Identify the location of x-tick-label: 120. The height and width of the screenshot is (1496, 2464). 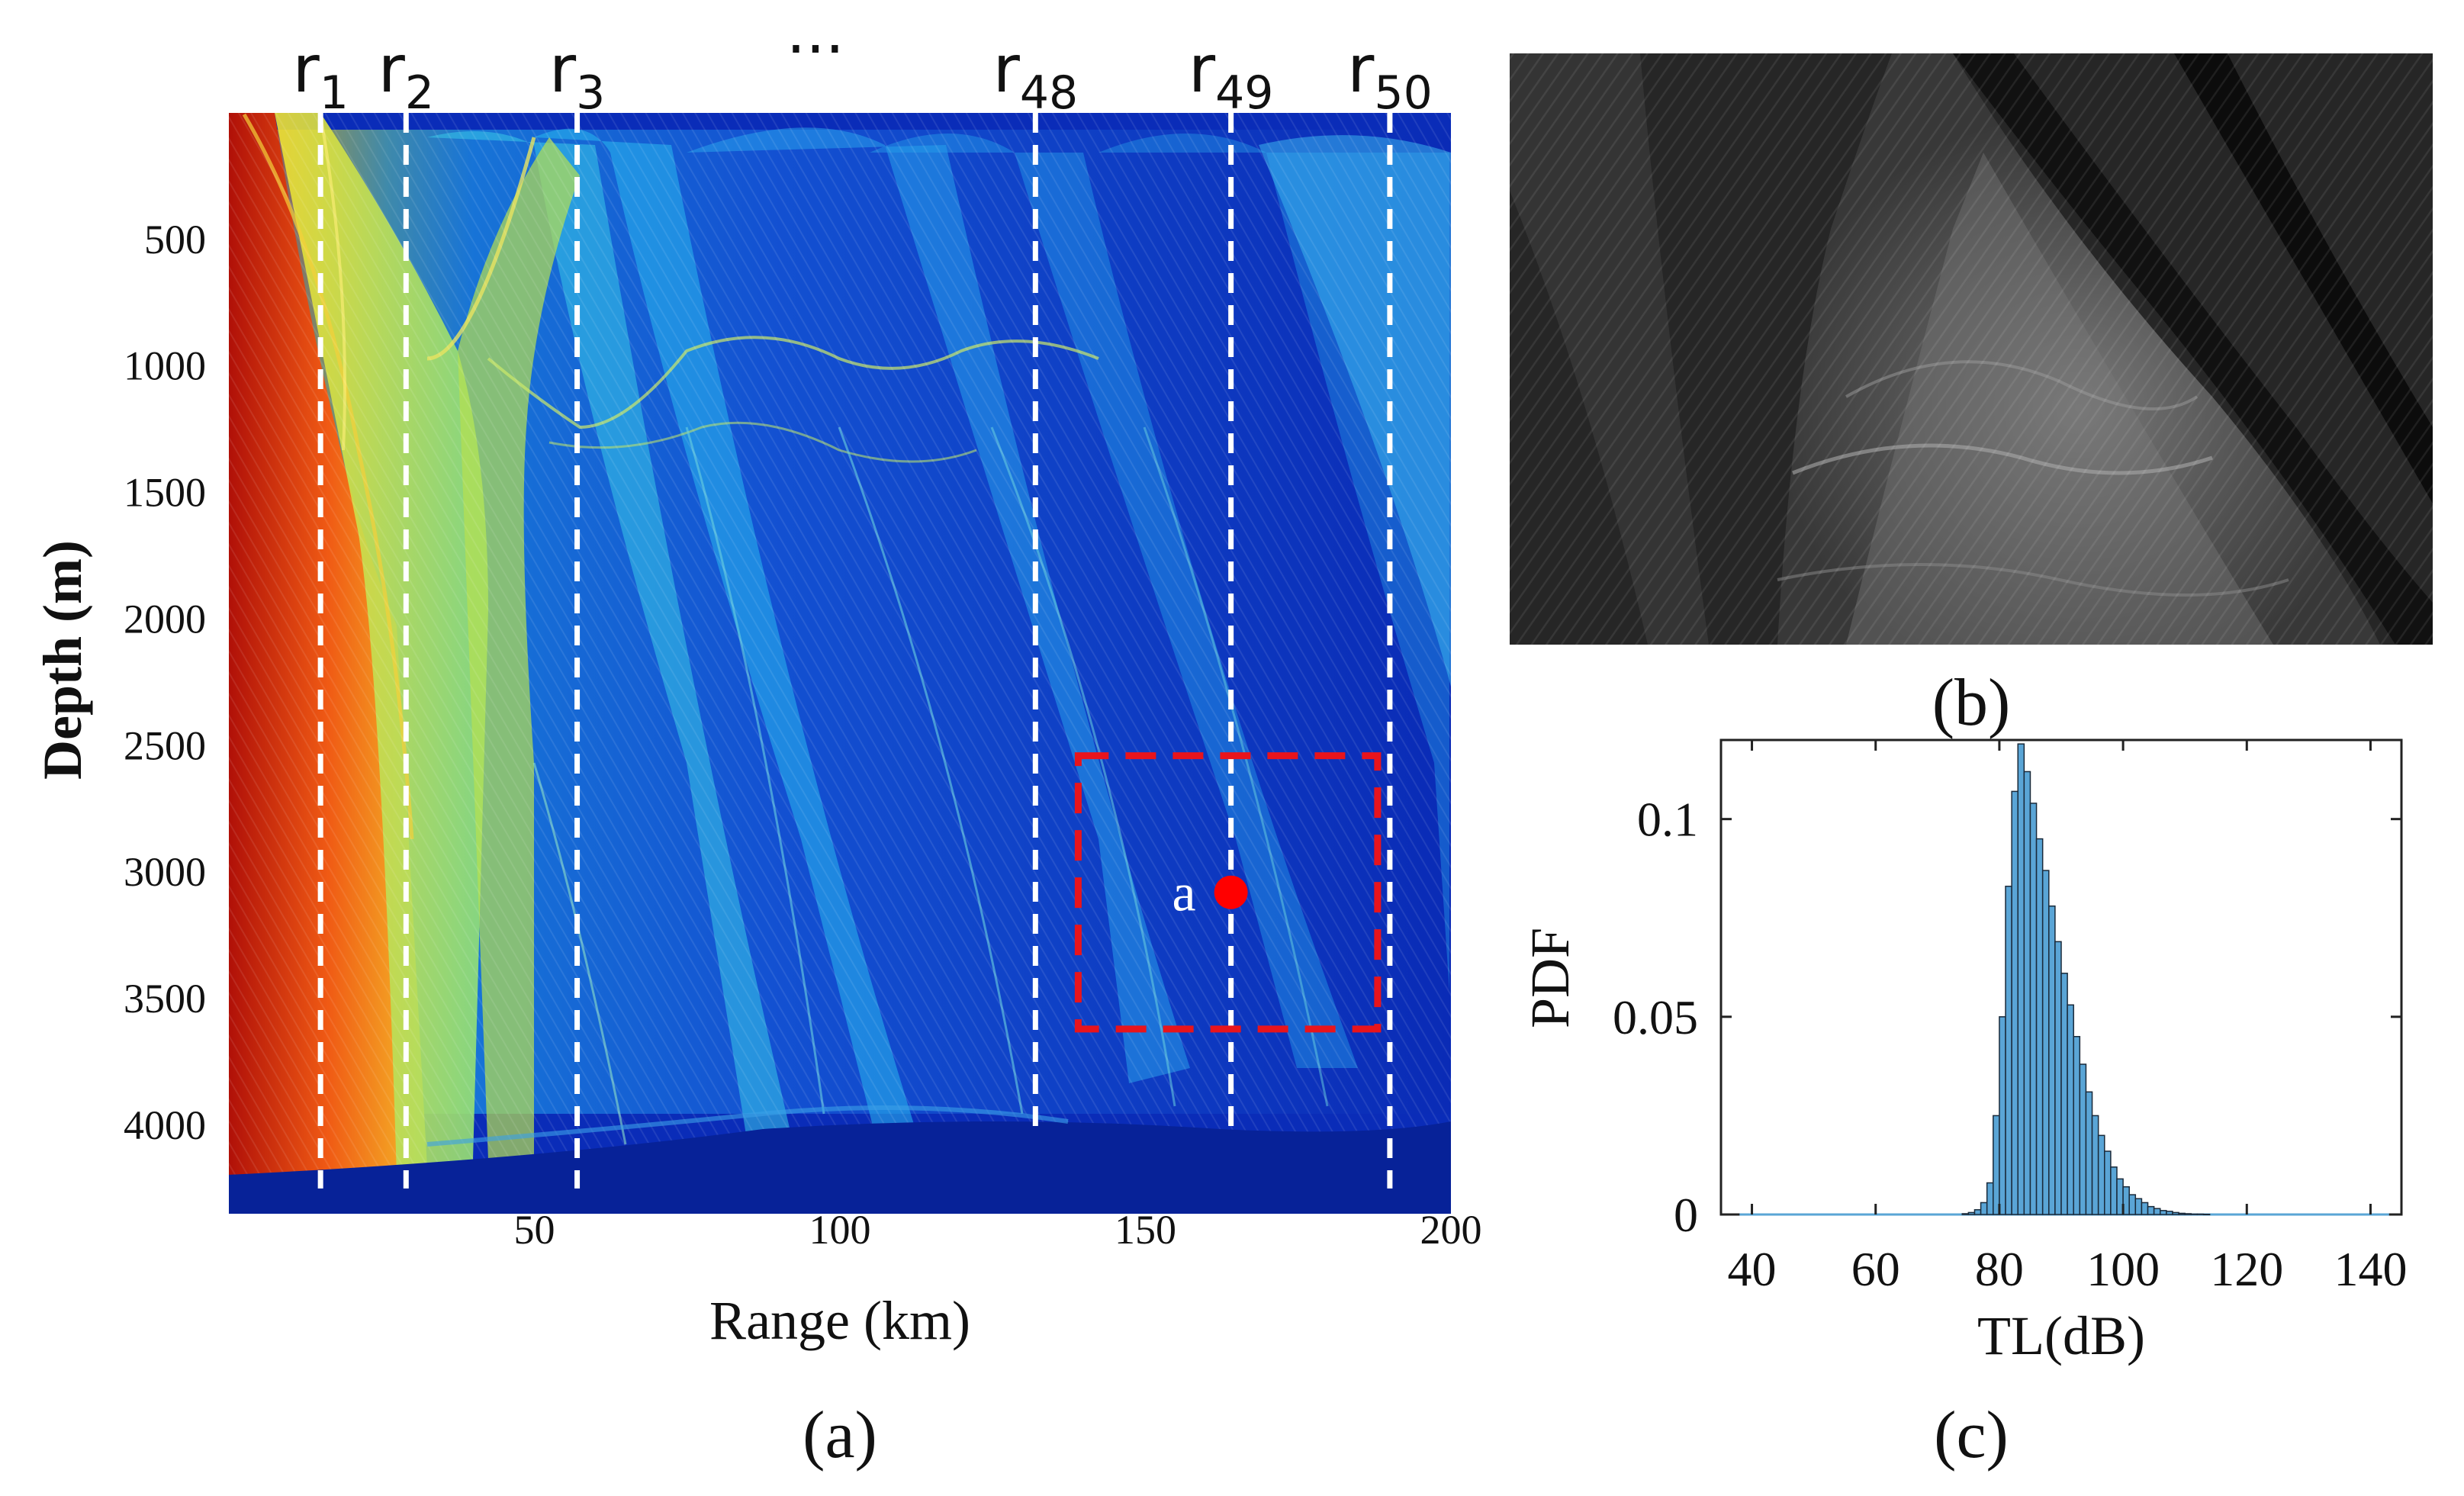
(2246, 1269).